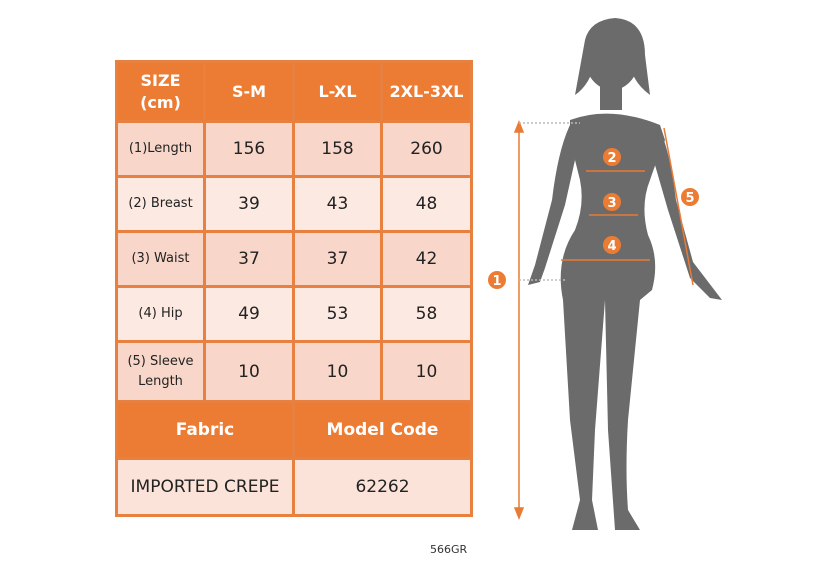 This screenshot has height=570, width=840. I want to click on row-label: (1)Length, so click(160, 149).